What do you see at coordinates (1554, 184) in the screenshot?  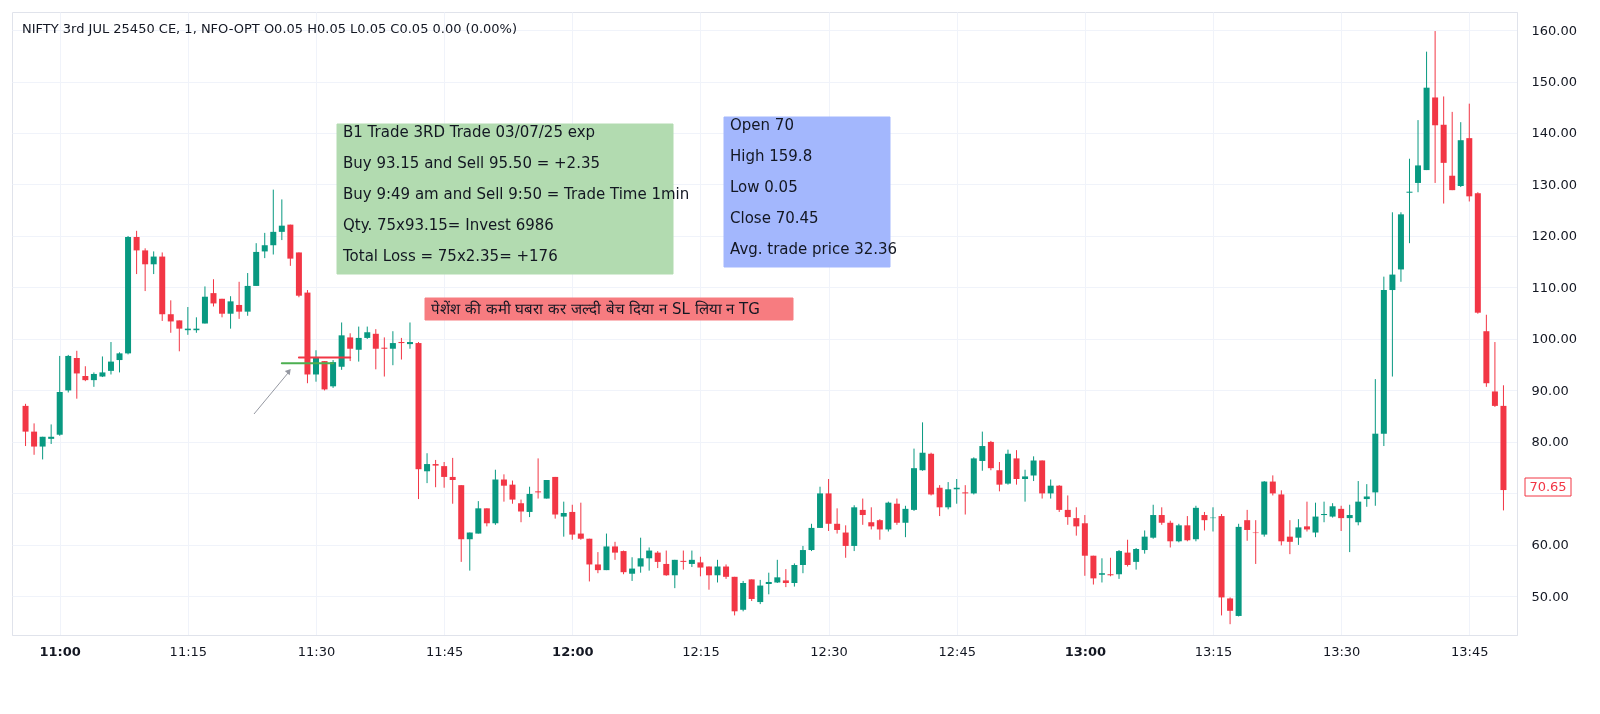 I see `y-tick-label: 130.00` at bounding box center [1554, 184].